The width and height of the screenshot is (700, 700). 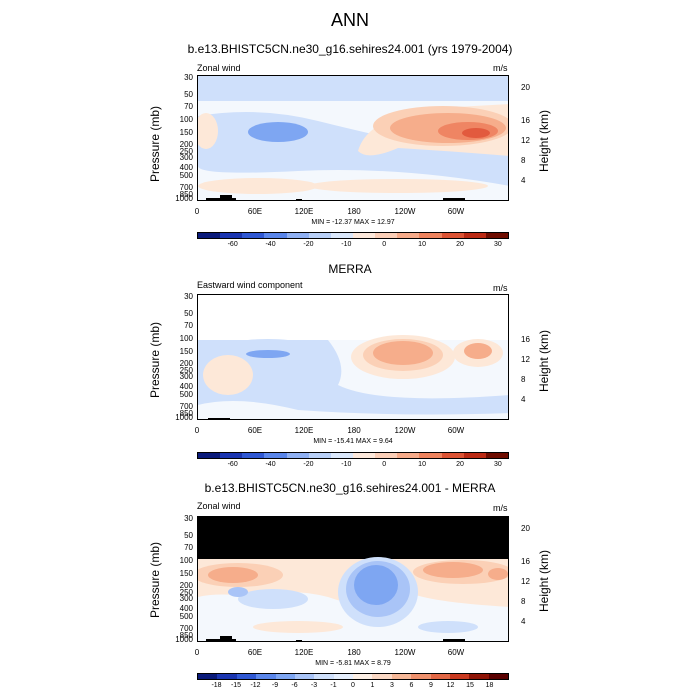 What do you see at coordinates (219, 506) in the screenshot?
I see `panel3-left-label: Zonal wind` at bounding box center [219, 506].